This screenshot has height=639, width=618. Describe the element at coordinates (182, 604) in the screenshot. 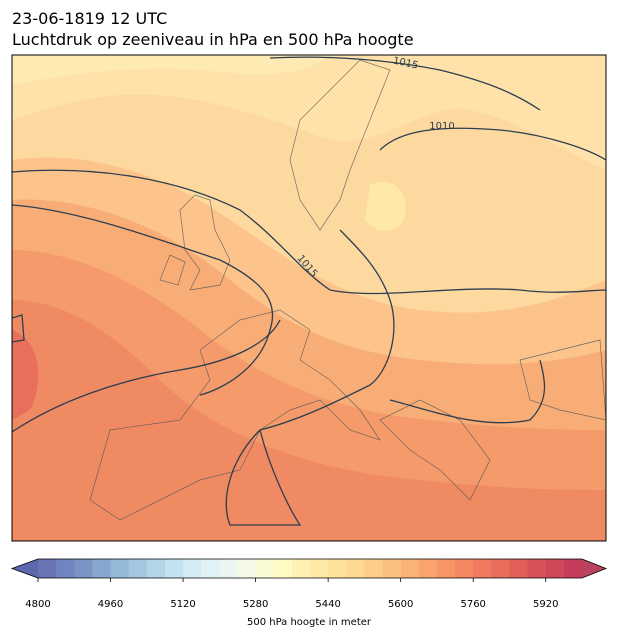

I see `tick-label: 5120` at that location.